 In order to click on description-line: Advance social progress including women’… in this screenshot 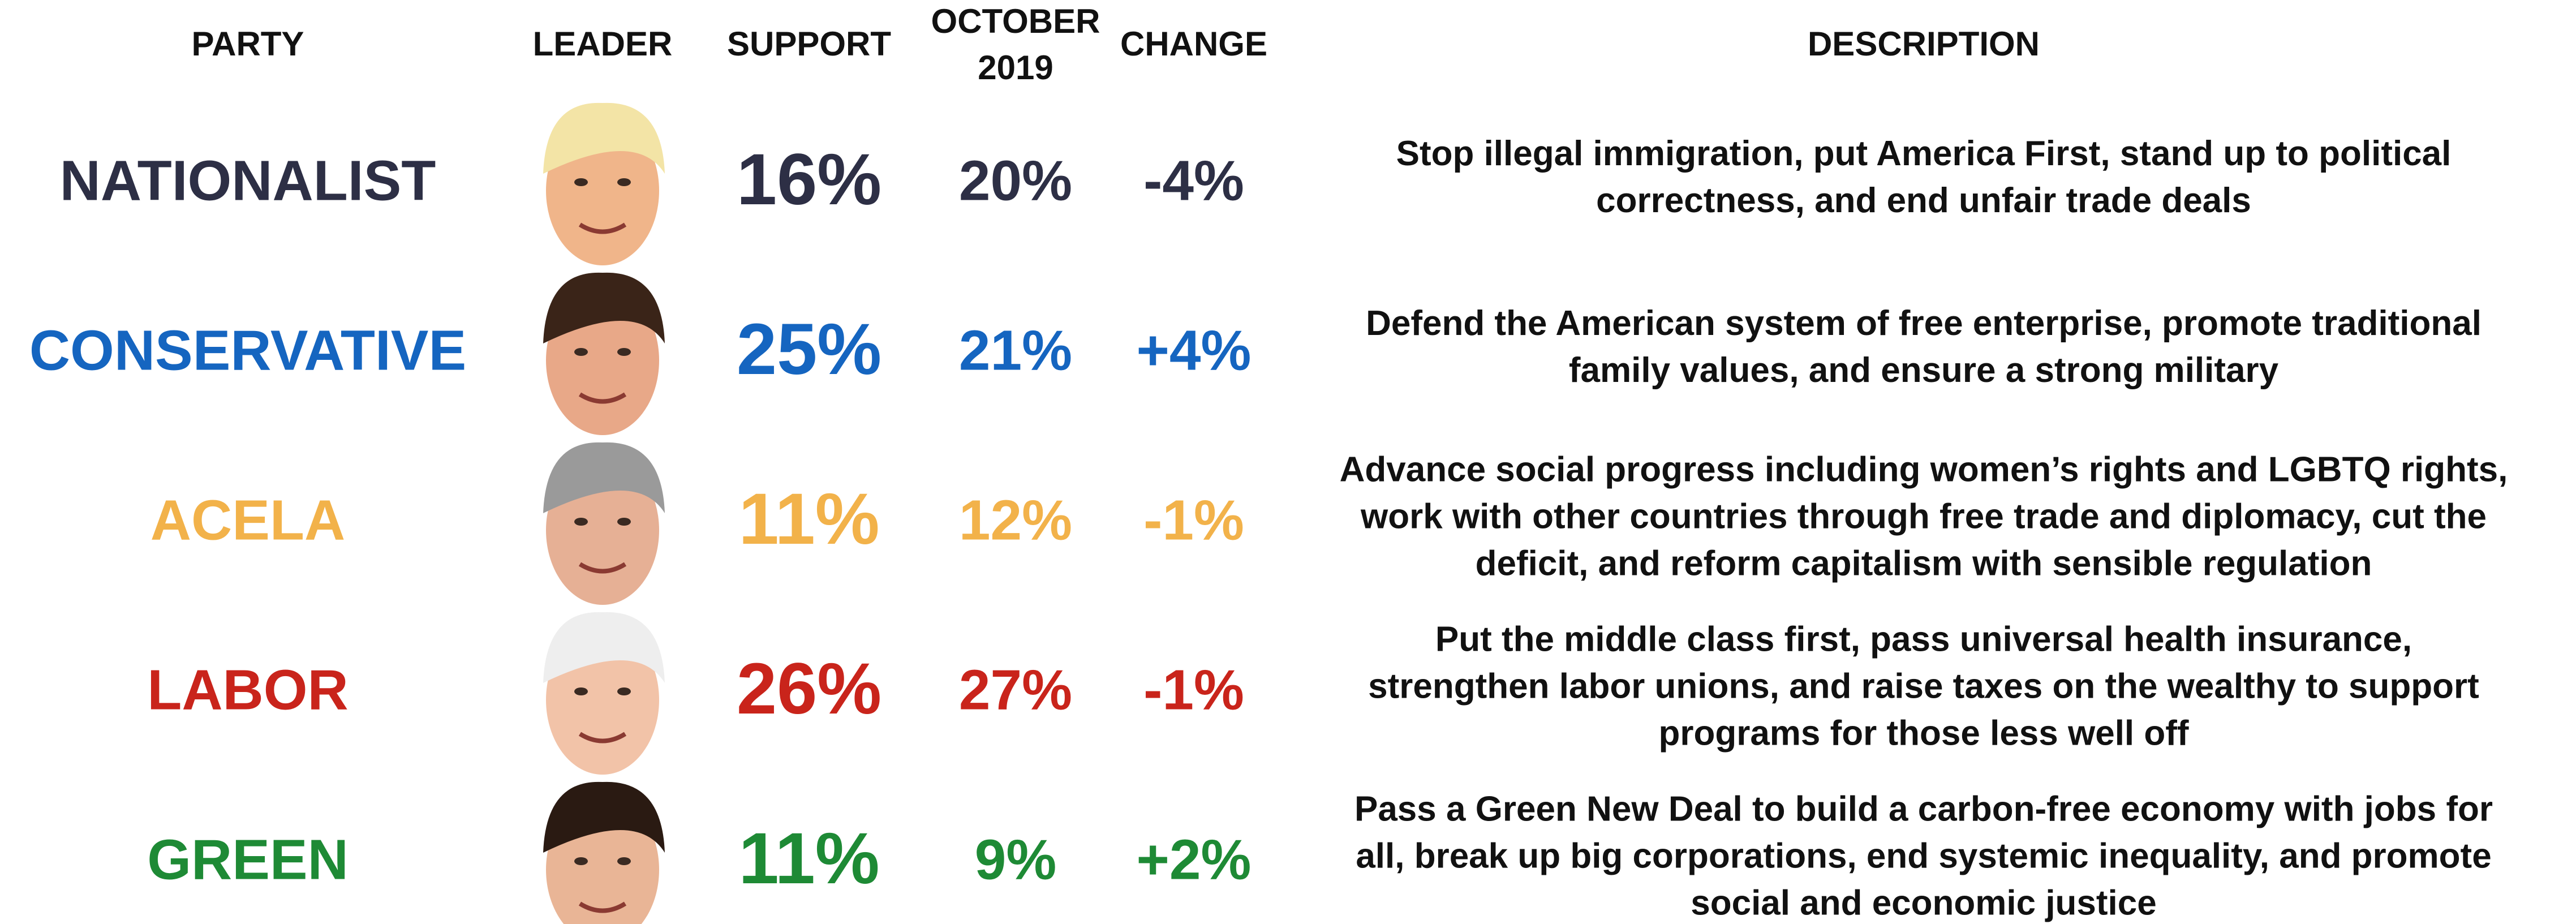, I will do `click(1924, 469)`.